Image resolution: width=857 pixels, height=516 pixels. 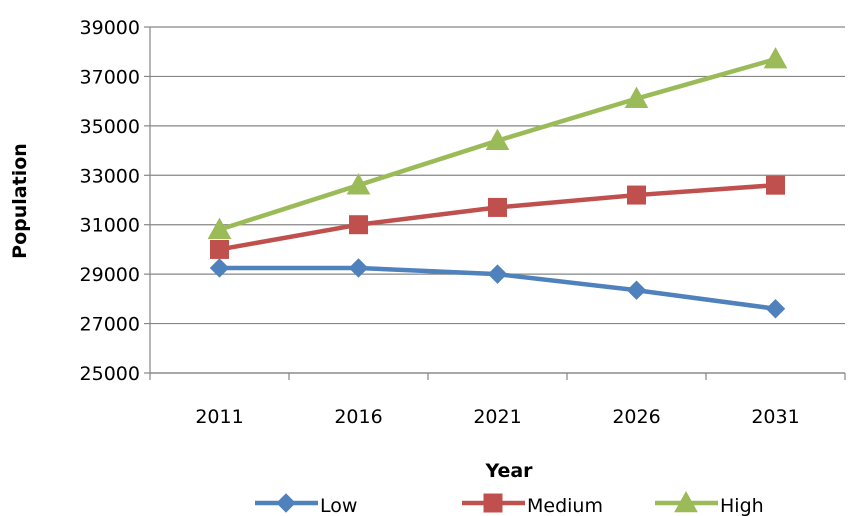 I want to click on legend-item-medium: Medium, so click(x=532, y=504).